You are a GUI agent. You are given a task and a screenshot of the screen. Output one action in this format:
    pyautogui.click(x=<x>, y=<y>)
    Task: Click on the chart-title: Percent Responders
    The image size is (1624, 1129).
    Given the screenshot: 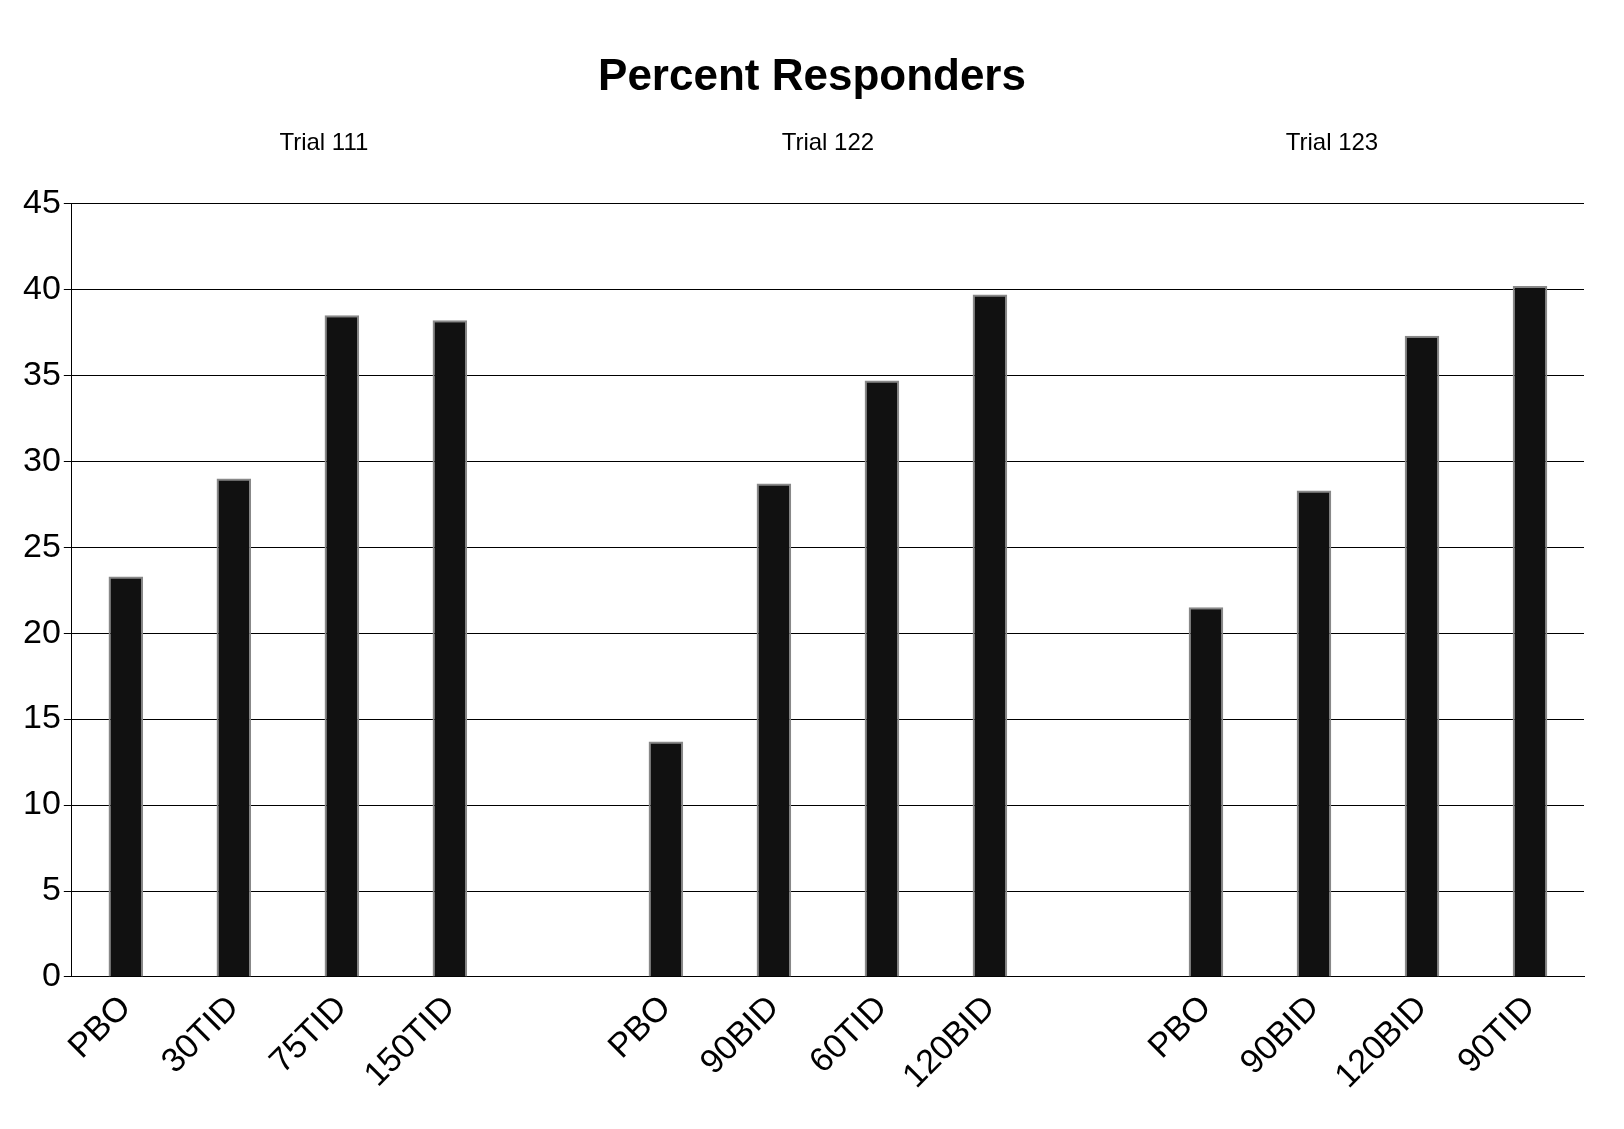 What is the action you would take?
    pyautogui.click(x=812, y=75)
    